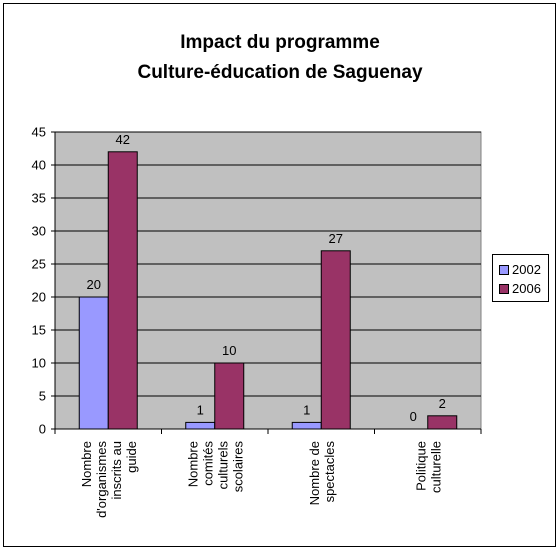 The height and width of the screenshot is (550, 560). Describe the element at coordinates (336, 238) in the screenshot. I see `data-label: 27` at that location.